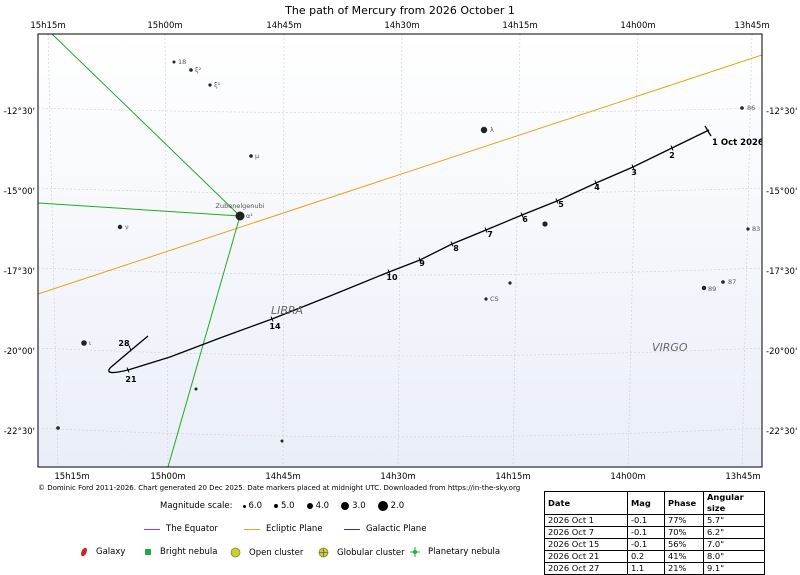 The image size is (800, 575). What do you see at coordinates (353, 506) in the screenshot?
I see `magnitude-3: 3.0` at bounding box center [353, 506].